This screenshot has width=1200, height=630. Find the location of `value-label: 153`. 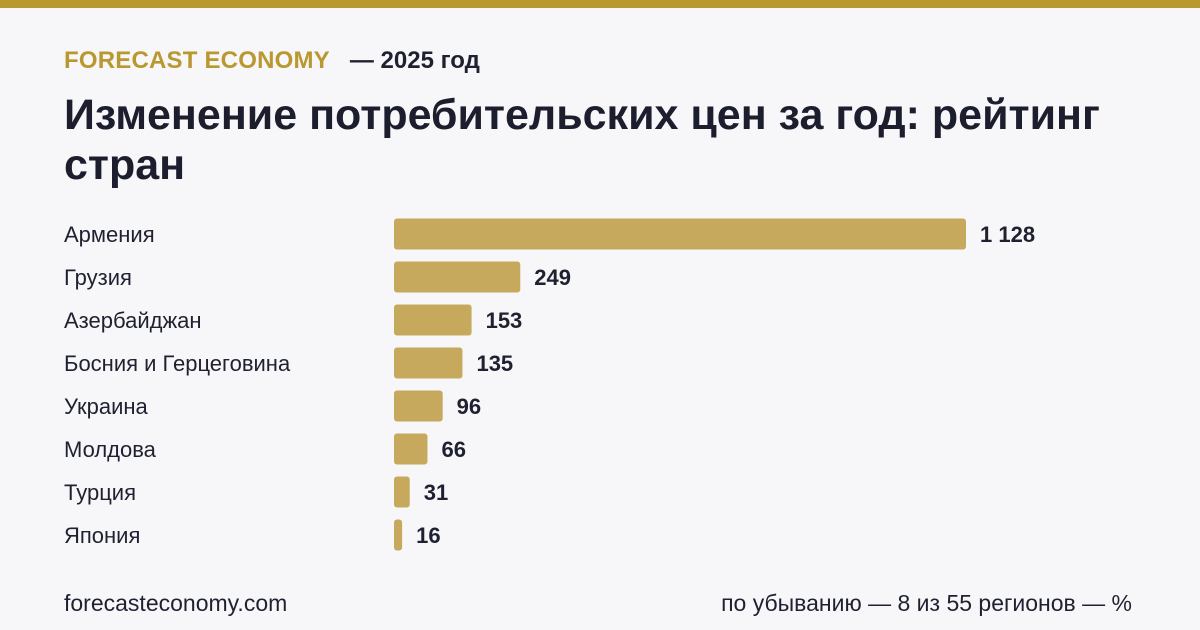

value-label: 153 is located at coordinates (504, 320).